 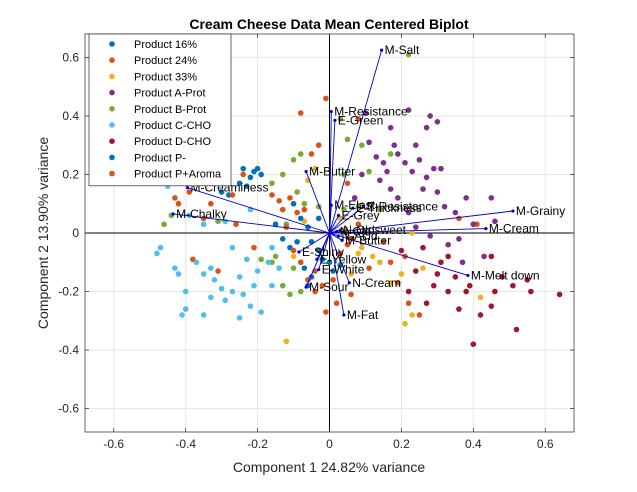 What do you see at coordinates (75, 233) in the screenshot?
I see `y-tick-label: 0` at bounding box center [75, 233].